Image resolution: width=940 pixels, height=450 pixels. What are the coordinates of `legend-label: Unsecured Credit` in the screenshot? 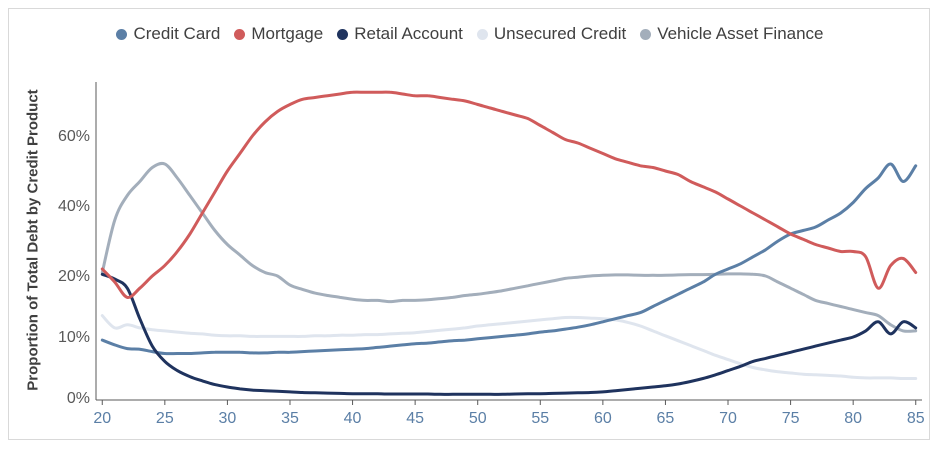 It's located at (560, 33).